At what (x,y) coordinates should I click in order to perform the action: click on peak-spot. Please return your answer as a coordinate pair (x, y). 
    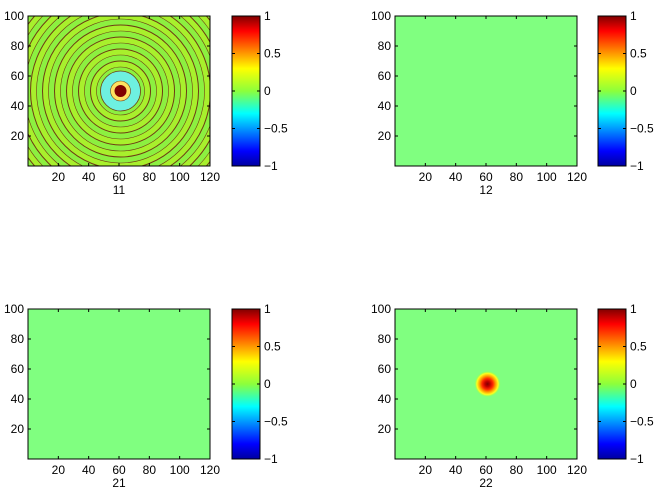
    Looking at the image, I should click on (487, 384).